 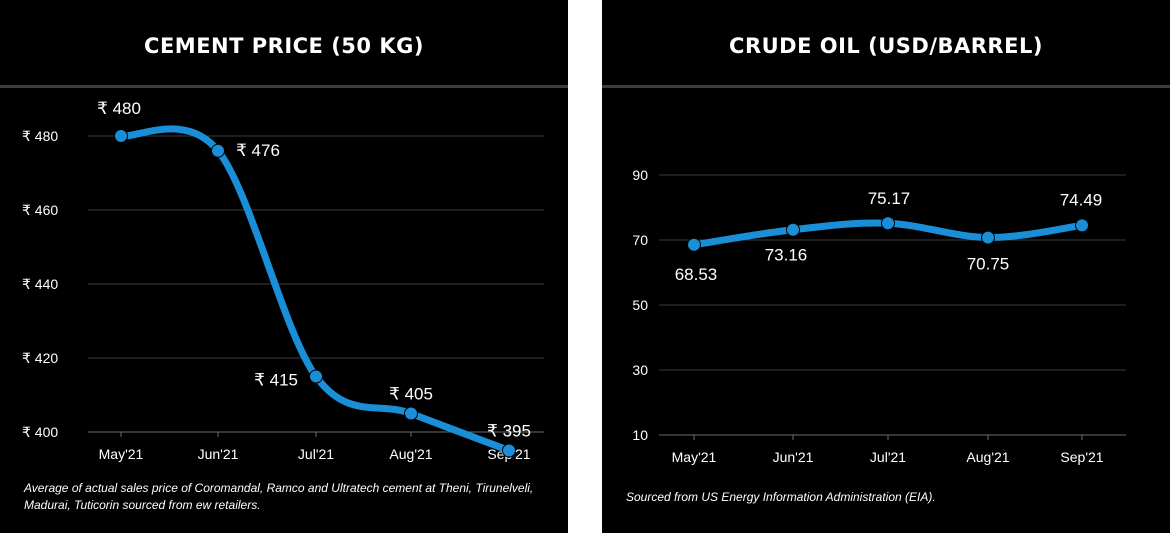 I want to click on x-tick-label: Sep'21, so click(x=1081, y=457).